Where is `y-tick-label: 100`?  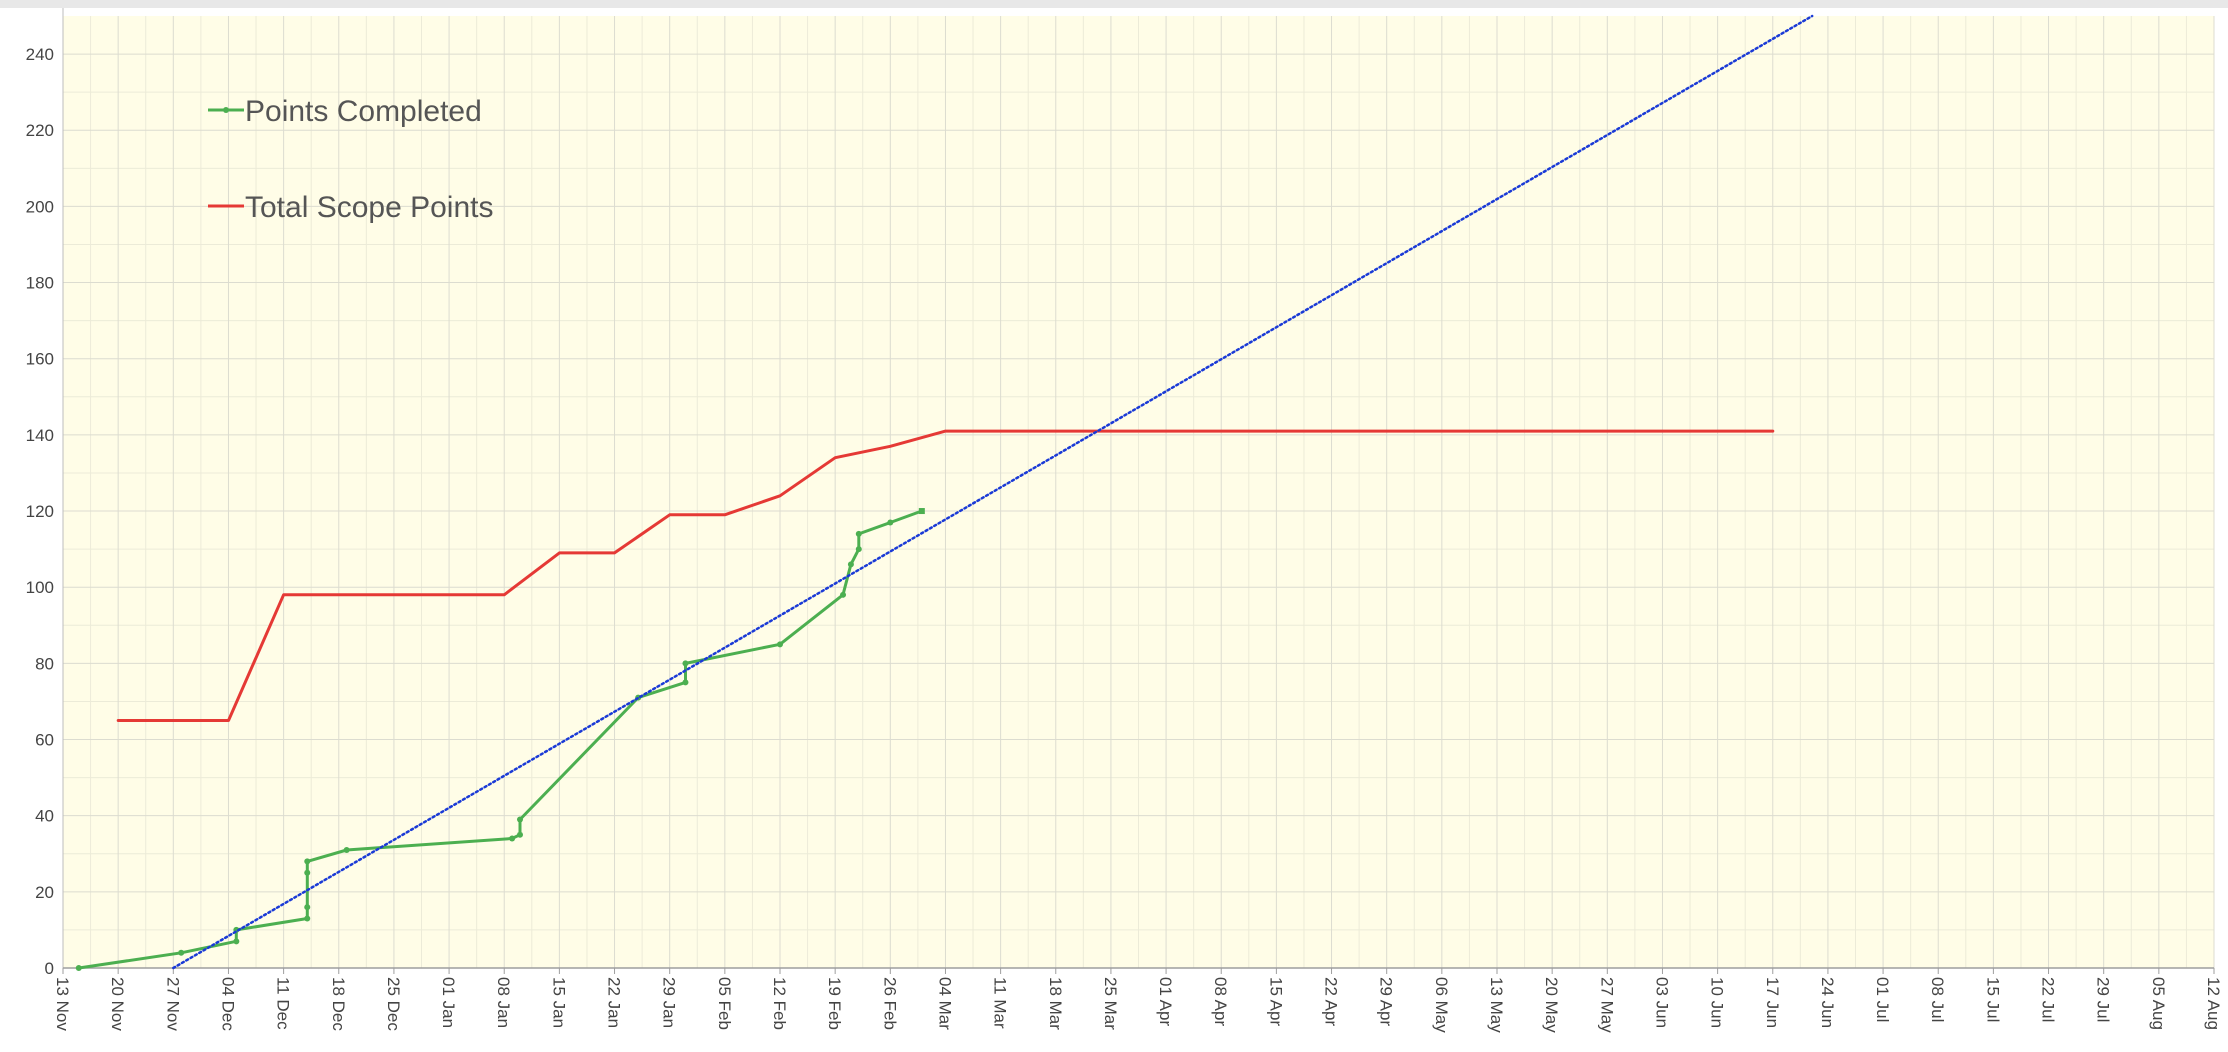
y-tick-label: 100 is located at coordinates (40, 587).